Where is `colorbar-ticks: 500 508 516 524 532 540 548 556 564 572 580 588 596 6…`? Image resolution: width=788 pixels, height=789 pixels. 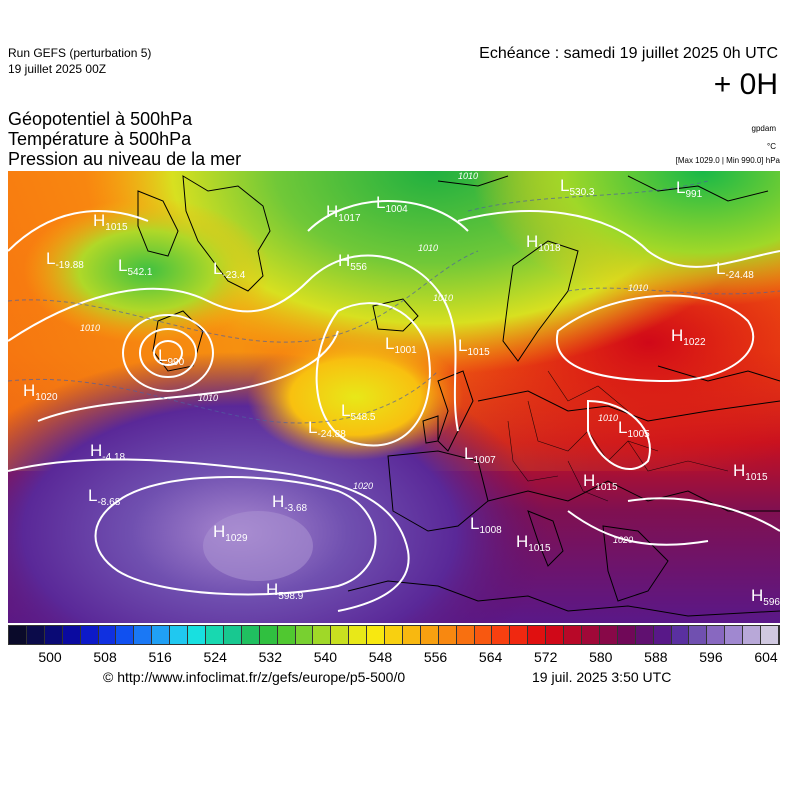
colorbar-ticks: 500 508 516 524 532 540 548 556 564 572 580 588 596 6… is located at coordinates (394, 658).